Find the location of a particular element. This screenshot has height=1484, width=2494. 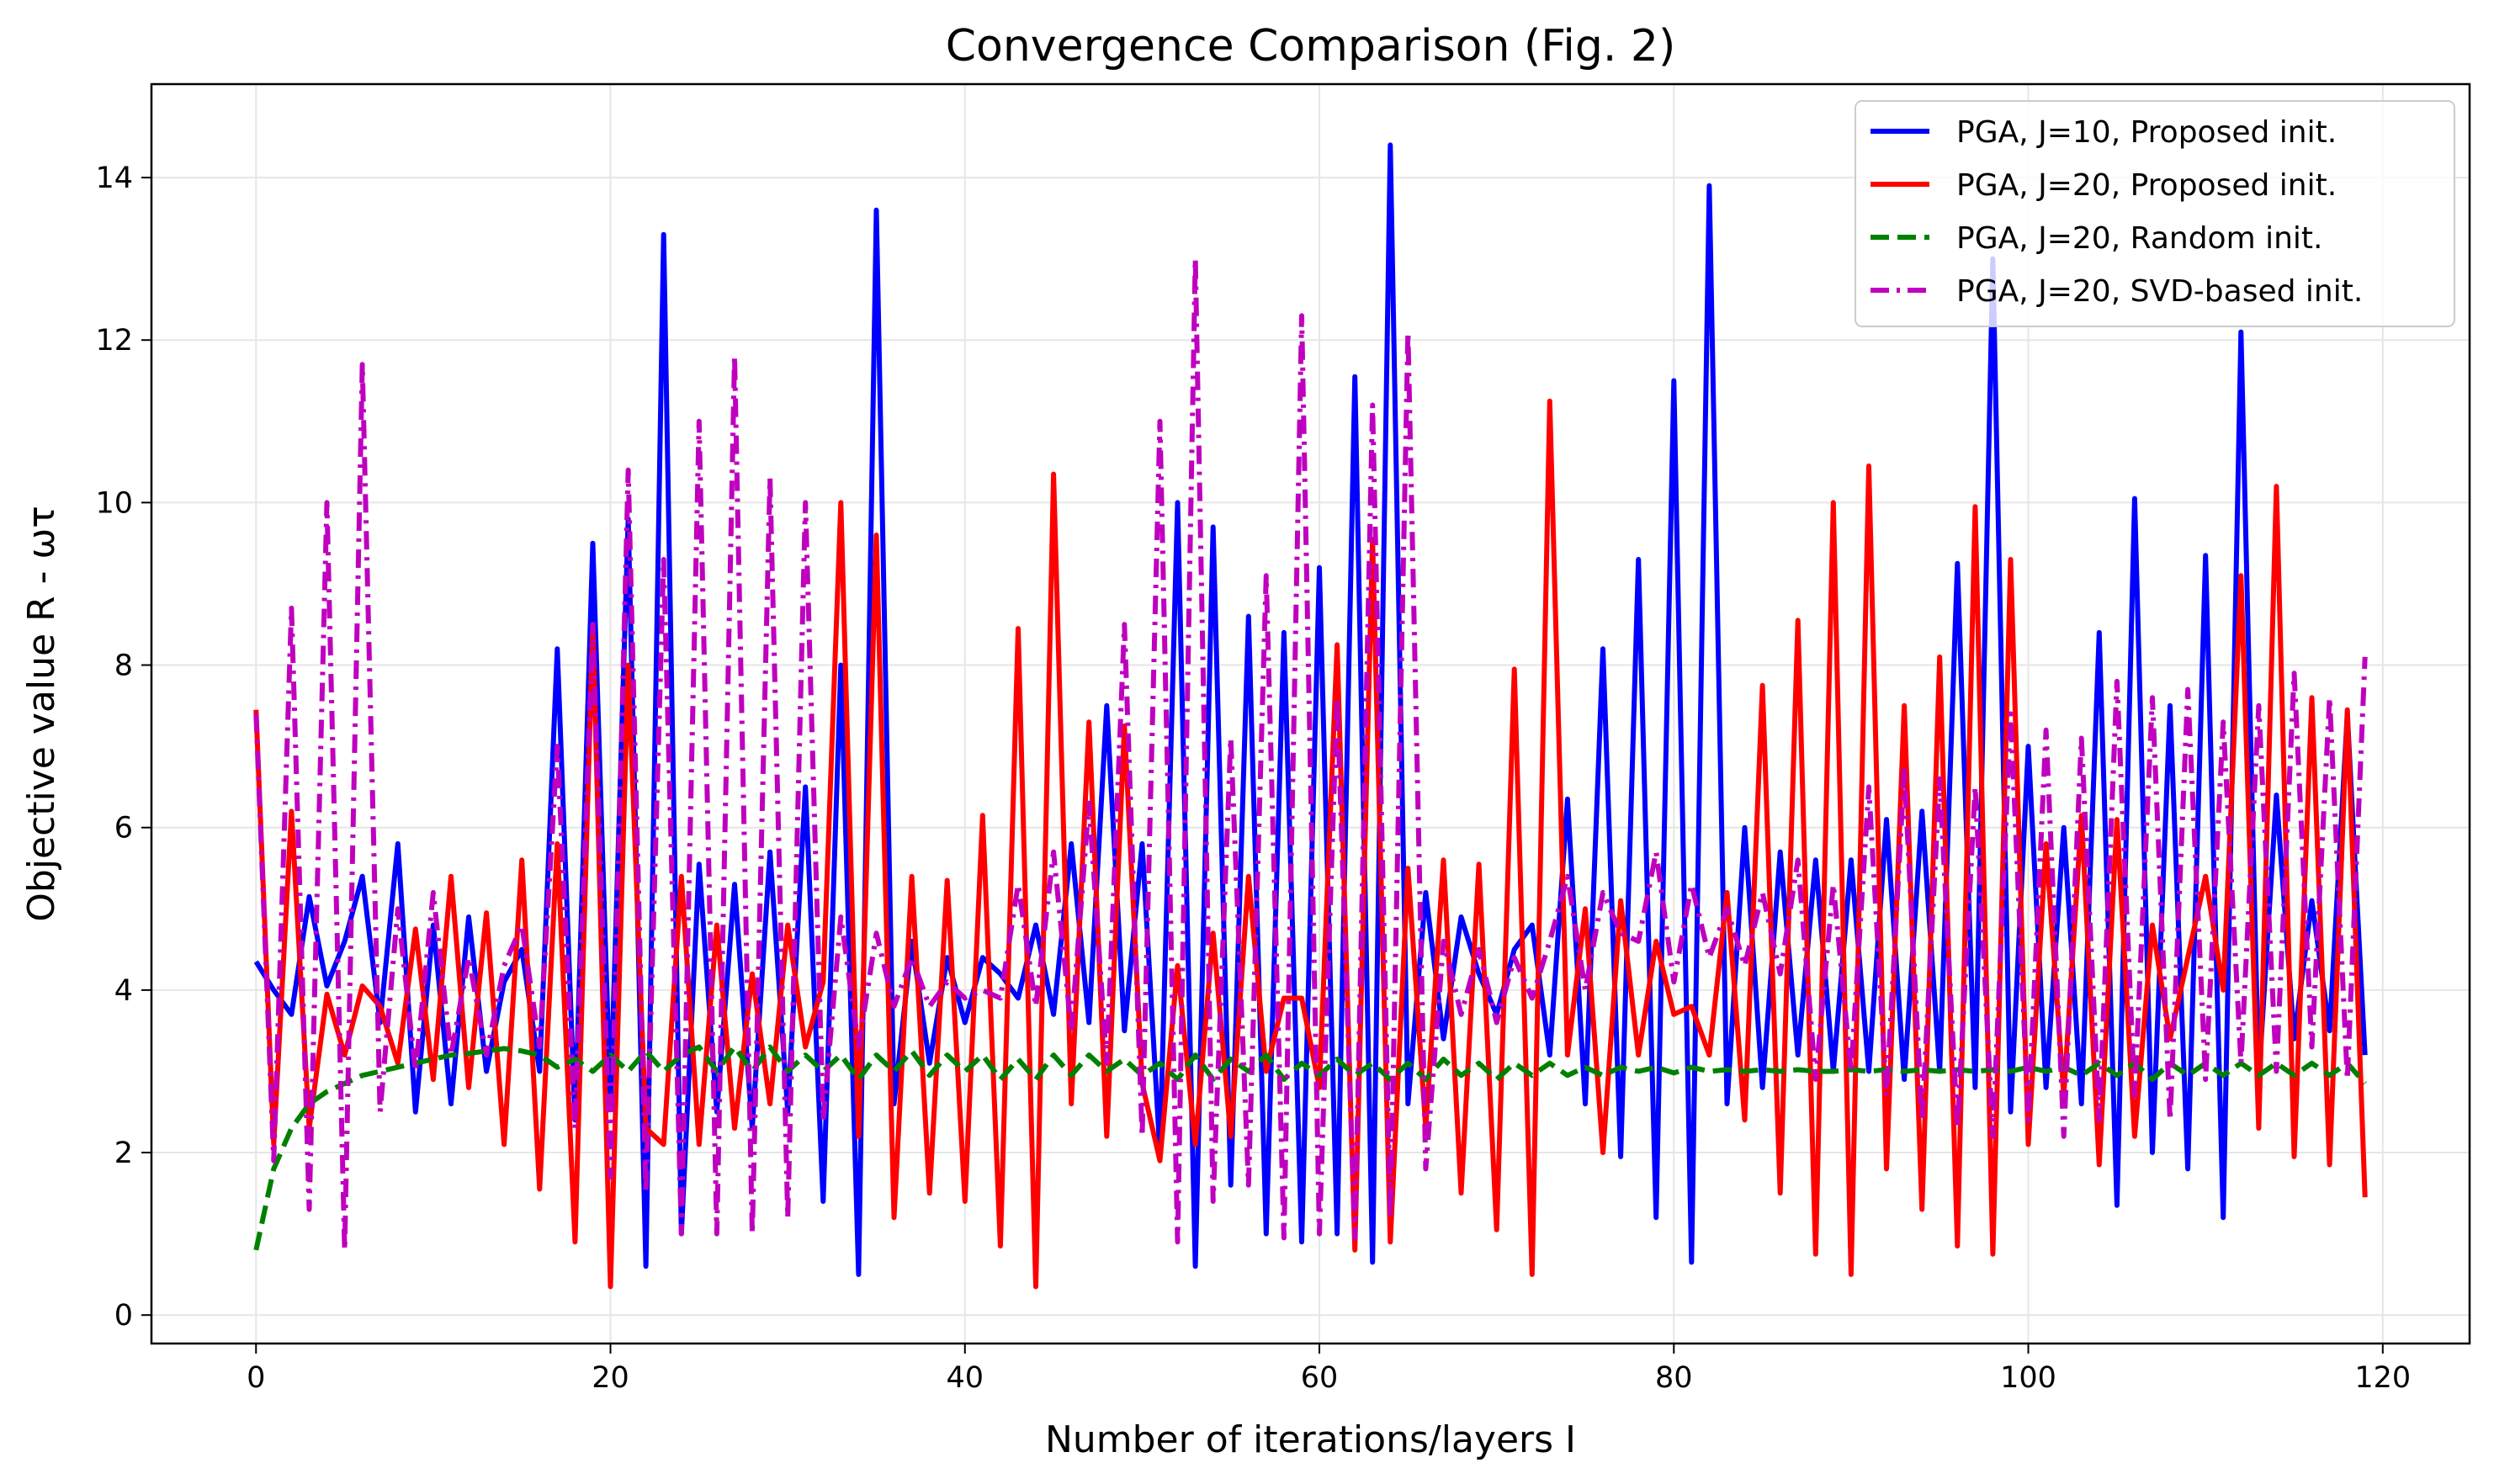

legend-label-1: PGA, J=10, Proposed init. is located at coordinates (2146, 132).